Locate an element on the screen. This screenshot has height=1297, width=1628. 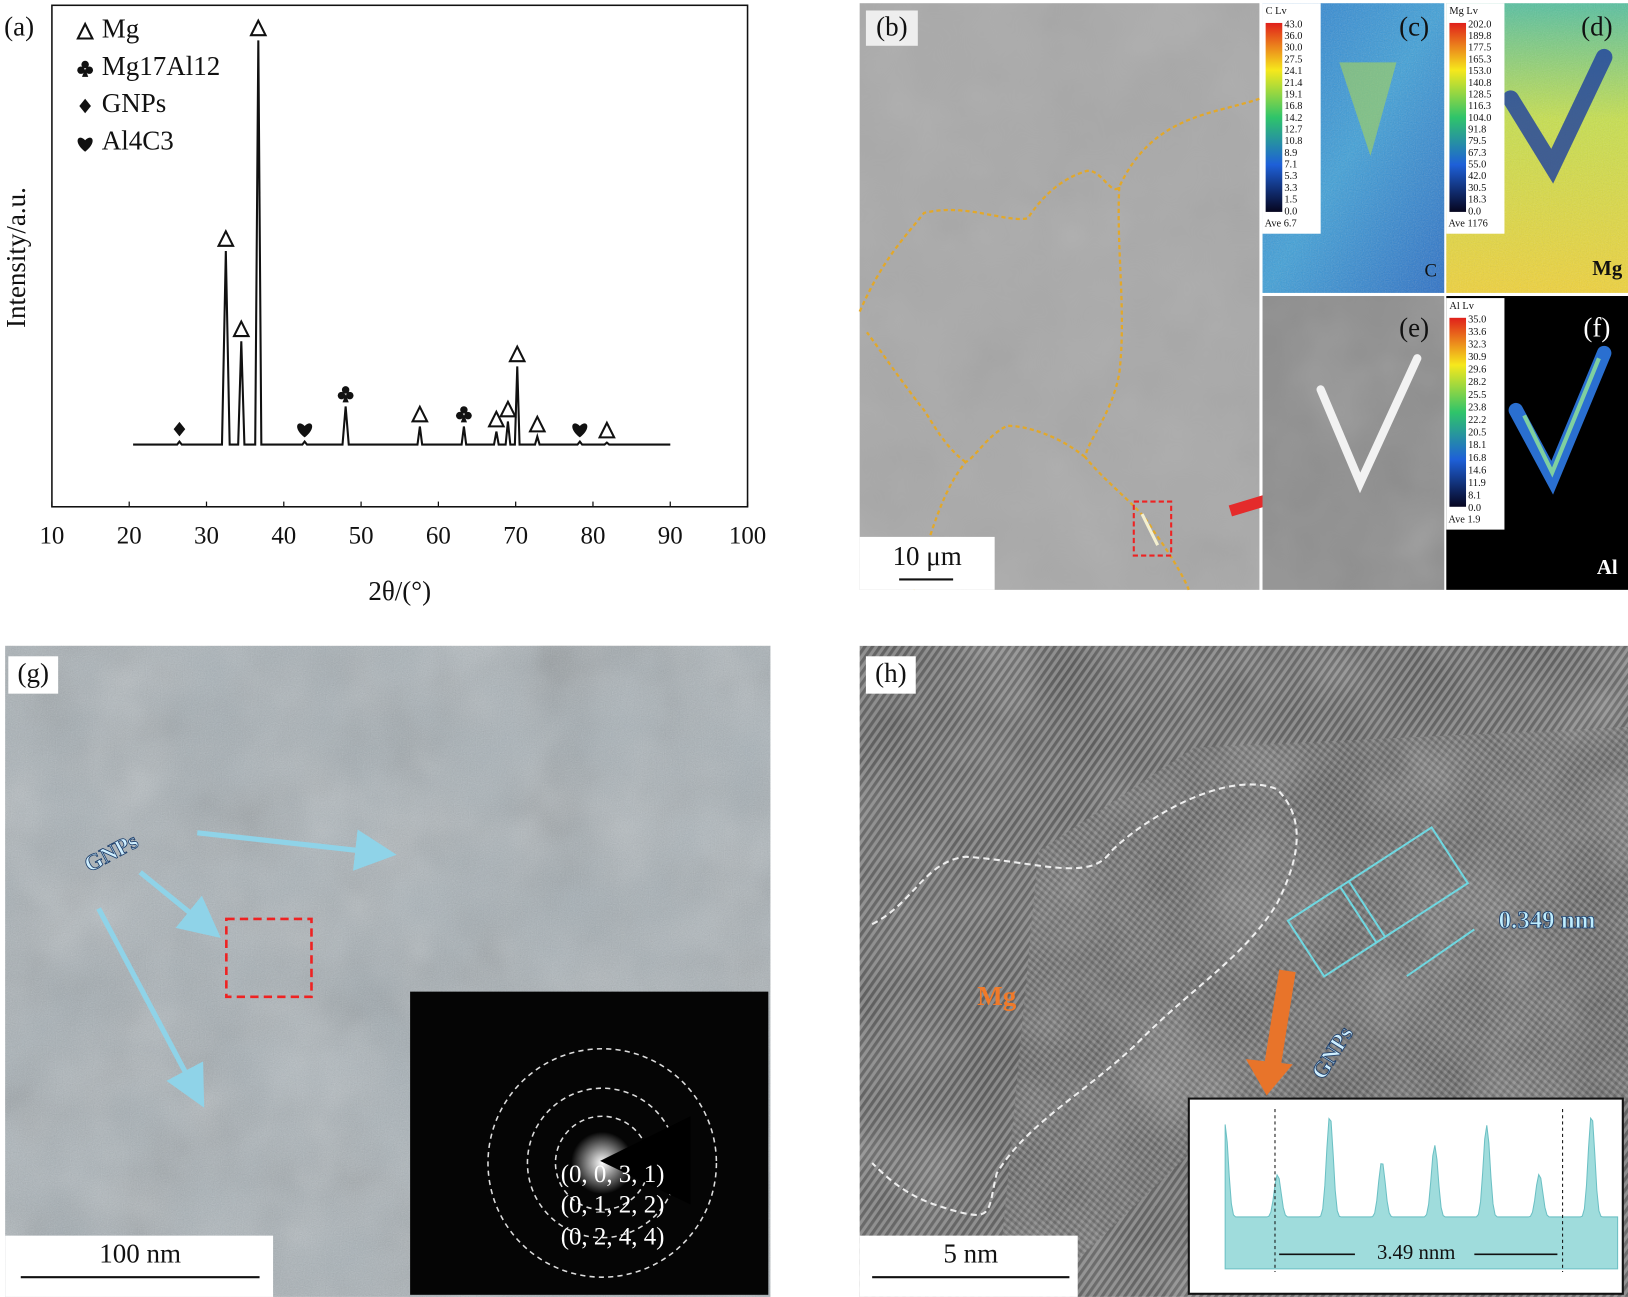
colorbar-label: 140.8 is located at coordinates (1479, 83).